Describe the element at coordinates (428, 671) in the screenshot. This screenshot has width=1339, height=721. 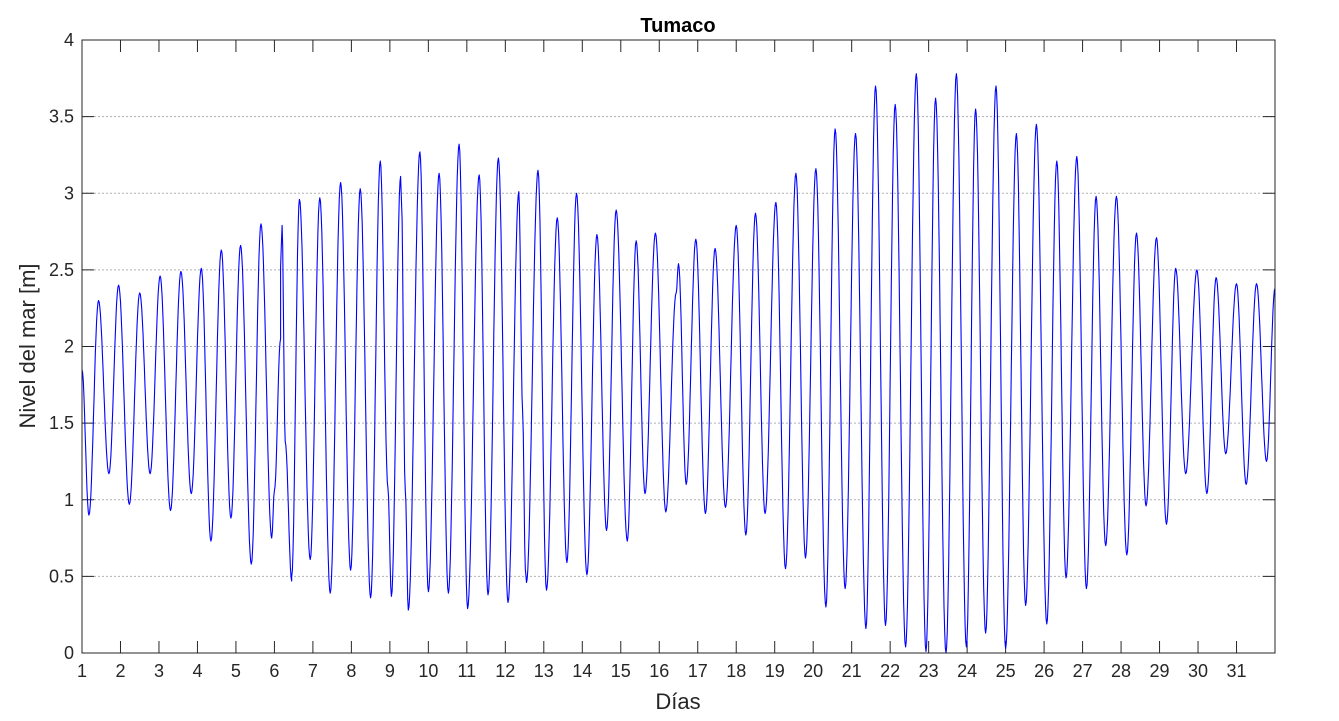
I see `x-tick-label: 10` at that location.